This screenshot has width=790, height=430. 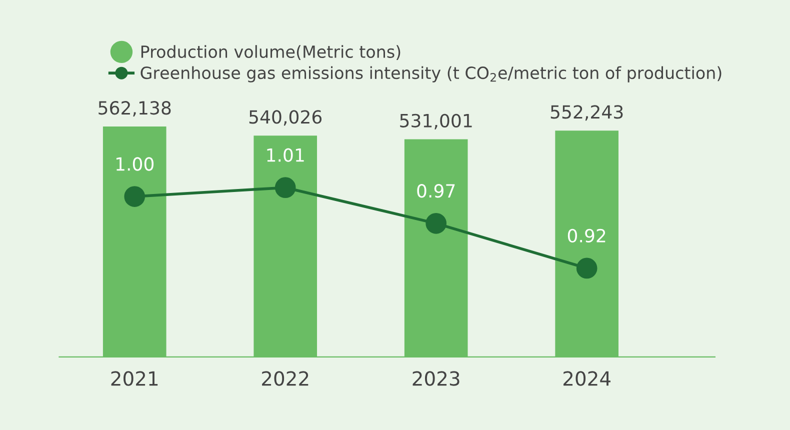 I want to click on x-tick-label: 2021, so click(x=134, y=378).